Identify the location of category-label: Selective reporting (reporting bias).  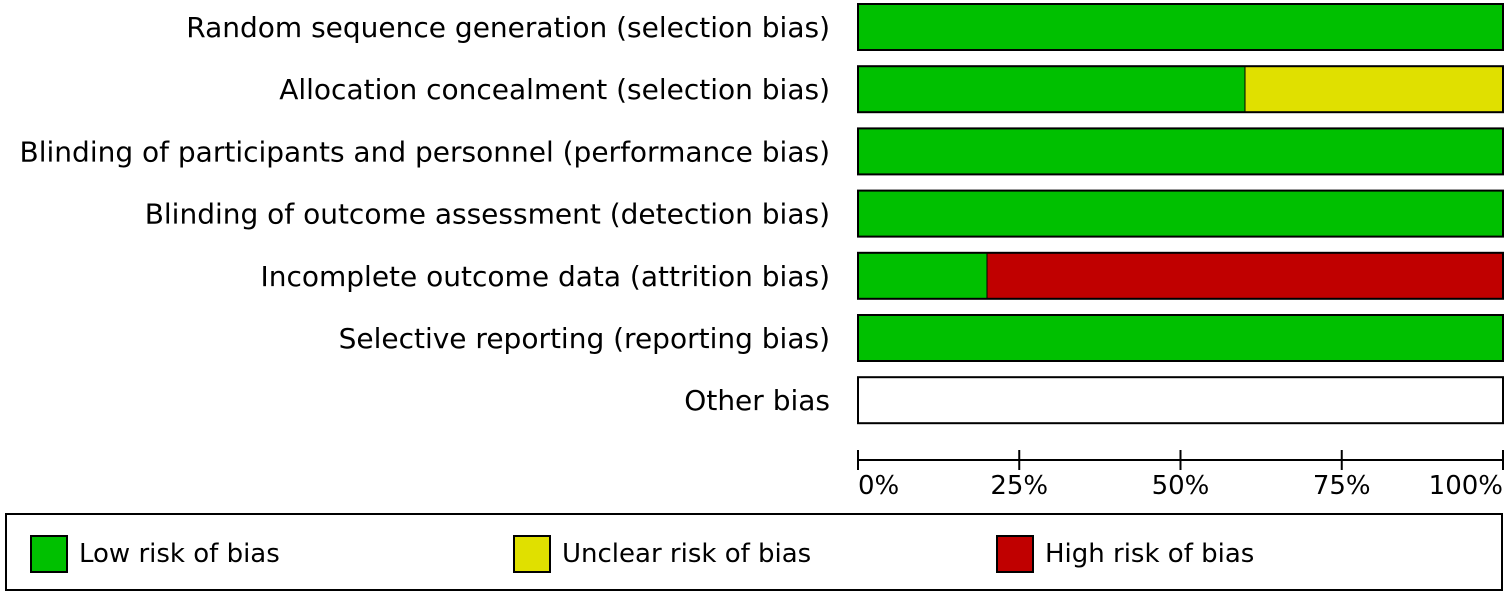
(584, 338).